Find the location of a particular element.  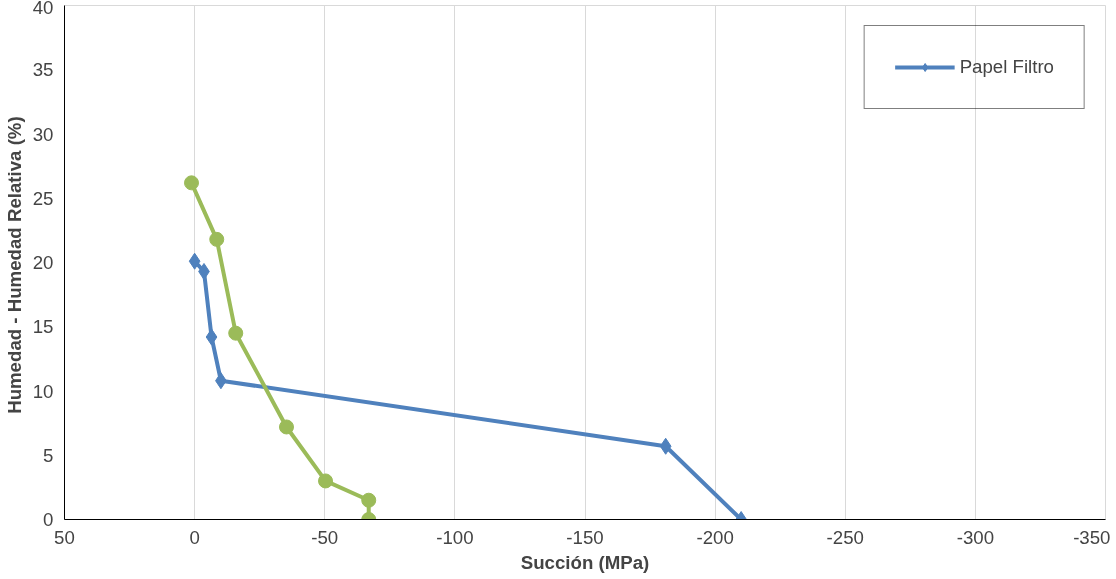

legend-label: Papel Filtro is located at coordinates (1006, 67).